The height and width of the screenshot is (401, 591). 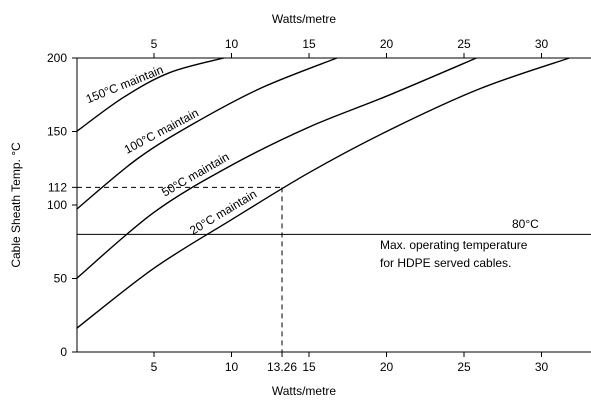 What do you see at coordinates (57, 132) in the screenshot?
I see `y-tick-label: 150` at bounding box center [57, 132].